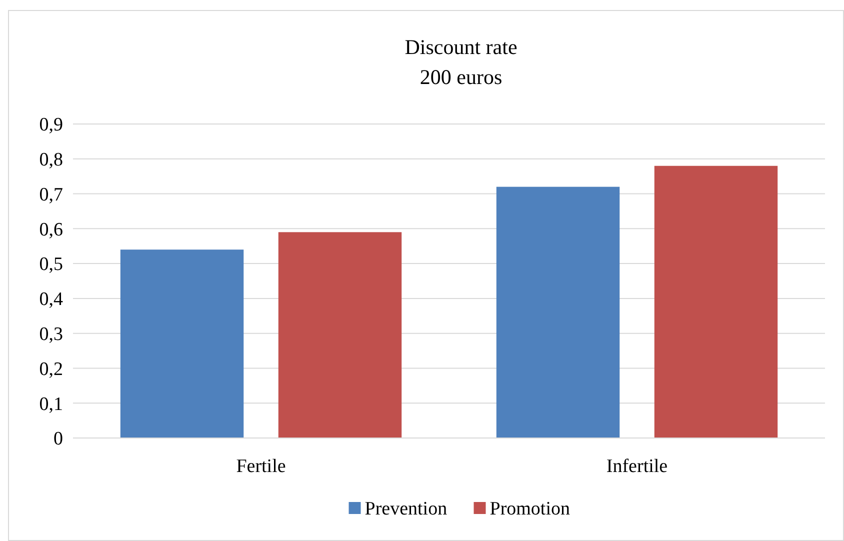 This screenshot has height=541, width=844. What do you see at coordinates (51, 160) in the screenshot?
I see `y-tick-label: 0,8` at bounding box center [51, 160].